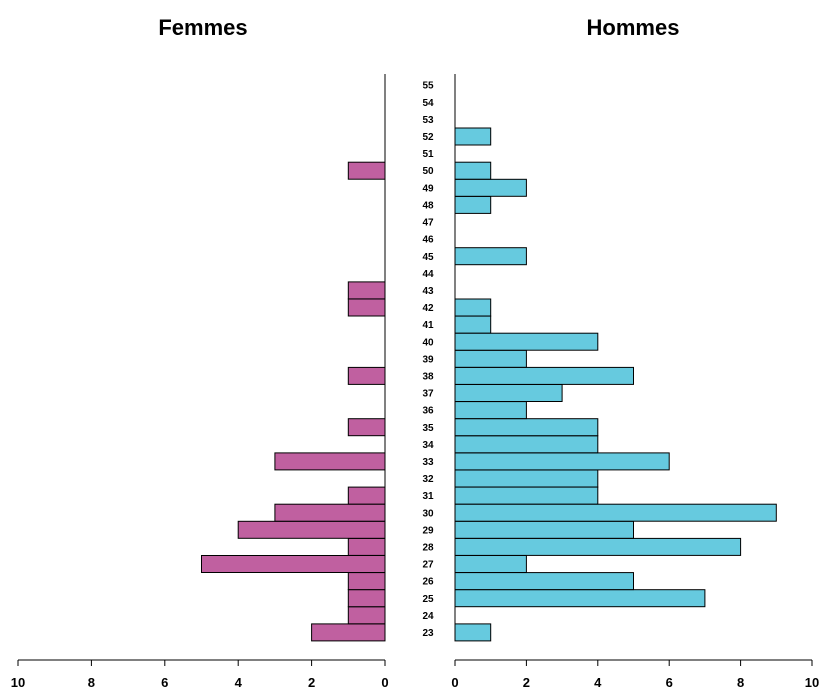 The image size is (821, 695). I want to click on age-label-32: 32, so click(428, 479).